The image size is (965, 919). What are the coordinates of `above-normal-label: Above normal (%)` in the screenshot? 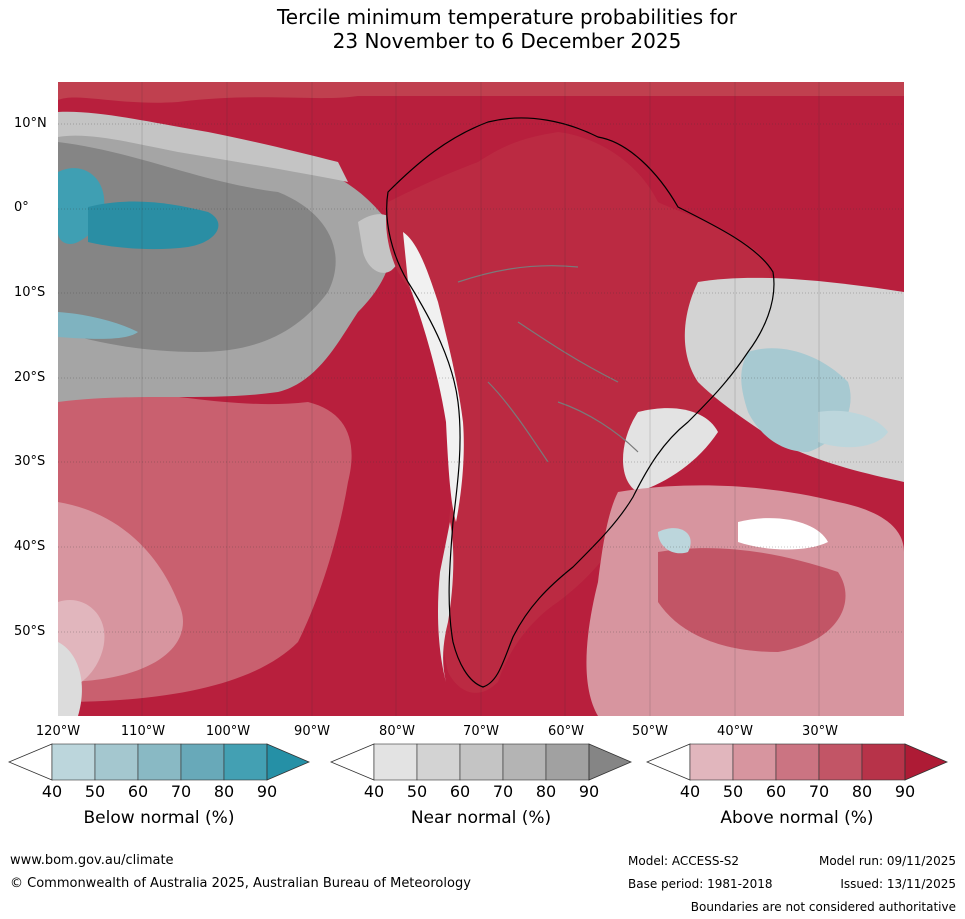 It's located at (797, 818).